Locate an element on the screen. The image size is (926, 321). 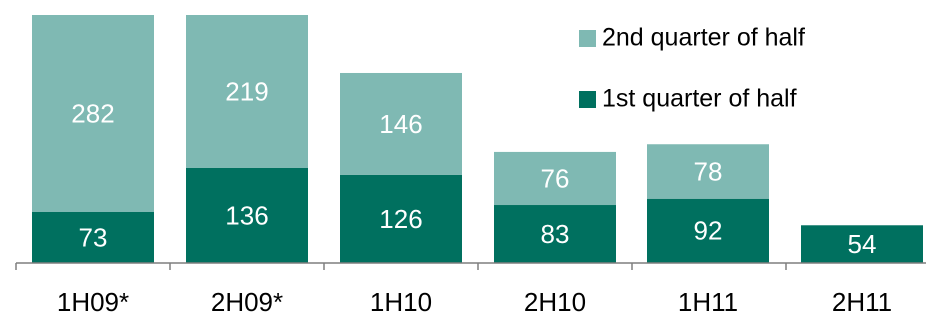
bar-segment-q1-2H09 is located at coordinates (247, 215).